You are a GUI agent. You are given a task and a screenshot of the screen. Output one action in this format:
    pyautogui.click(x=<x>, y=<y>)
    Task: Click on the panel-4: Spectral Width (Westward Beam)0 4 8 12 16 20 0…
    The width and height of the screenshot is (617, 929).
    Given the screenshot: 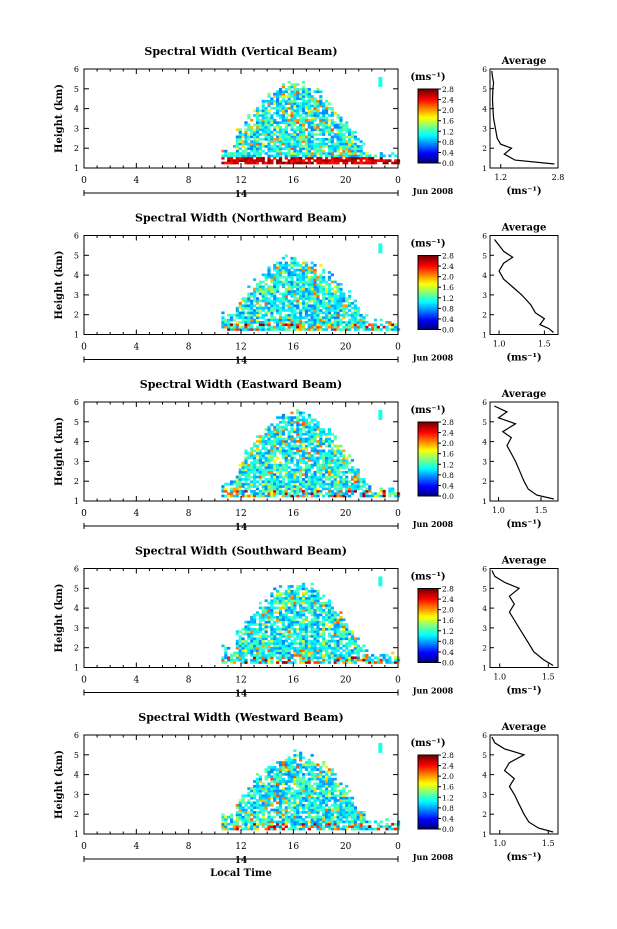 What is the action you would take?
    pyautogui.click(x=306, y=795)
    